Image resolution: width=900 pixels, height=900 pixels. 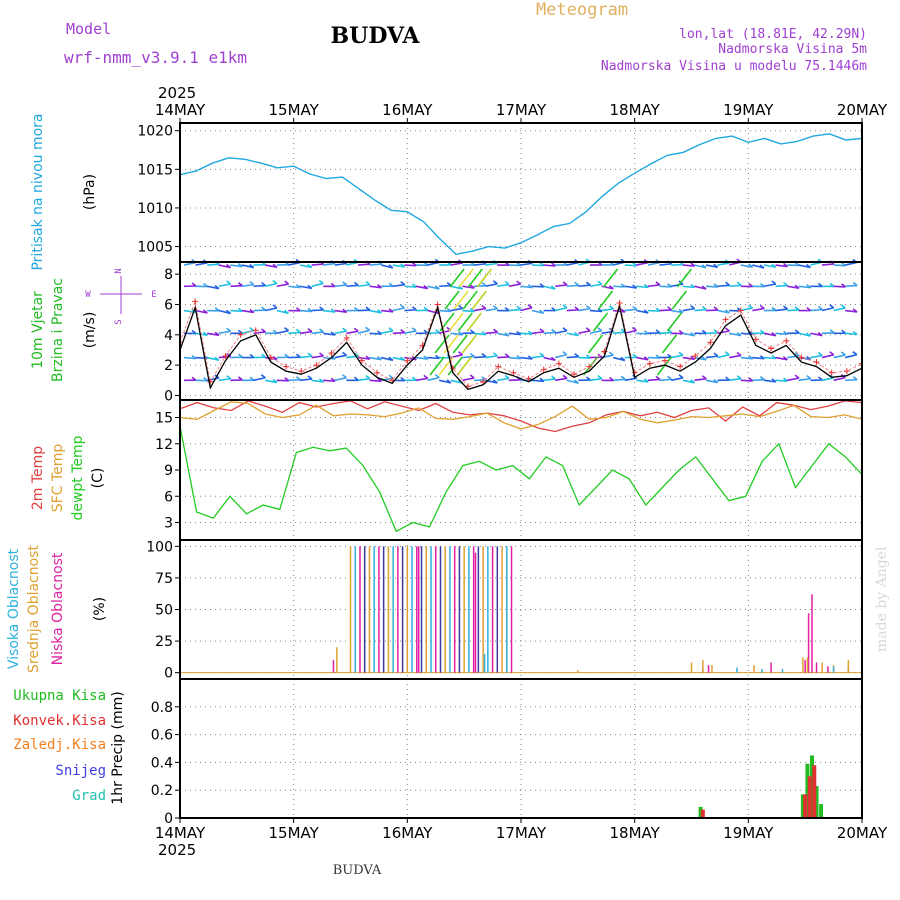 What do you see at coordinates (702, 813) in the screenshot?
I see `precip-bar-convective` at bounding box center [702, 813].